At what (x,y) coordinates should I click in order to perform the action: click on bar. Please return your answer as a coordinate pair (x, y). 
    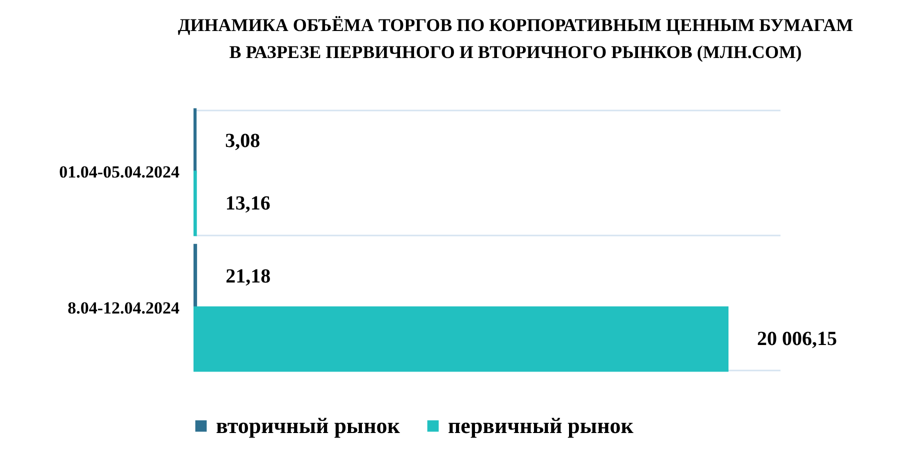
    Looking at the image, I should click on (461, 339).